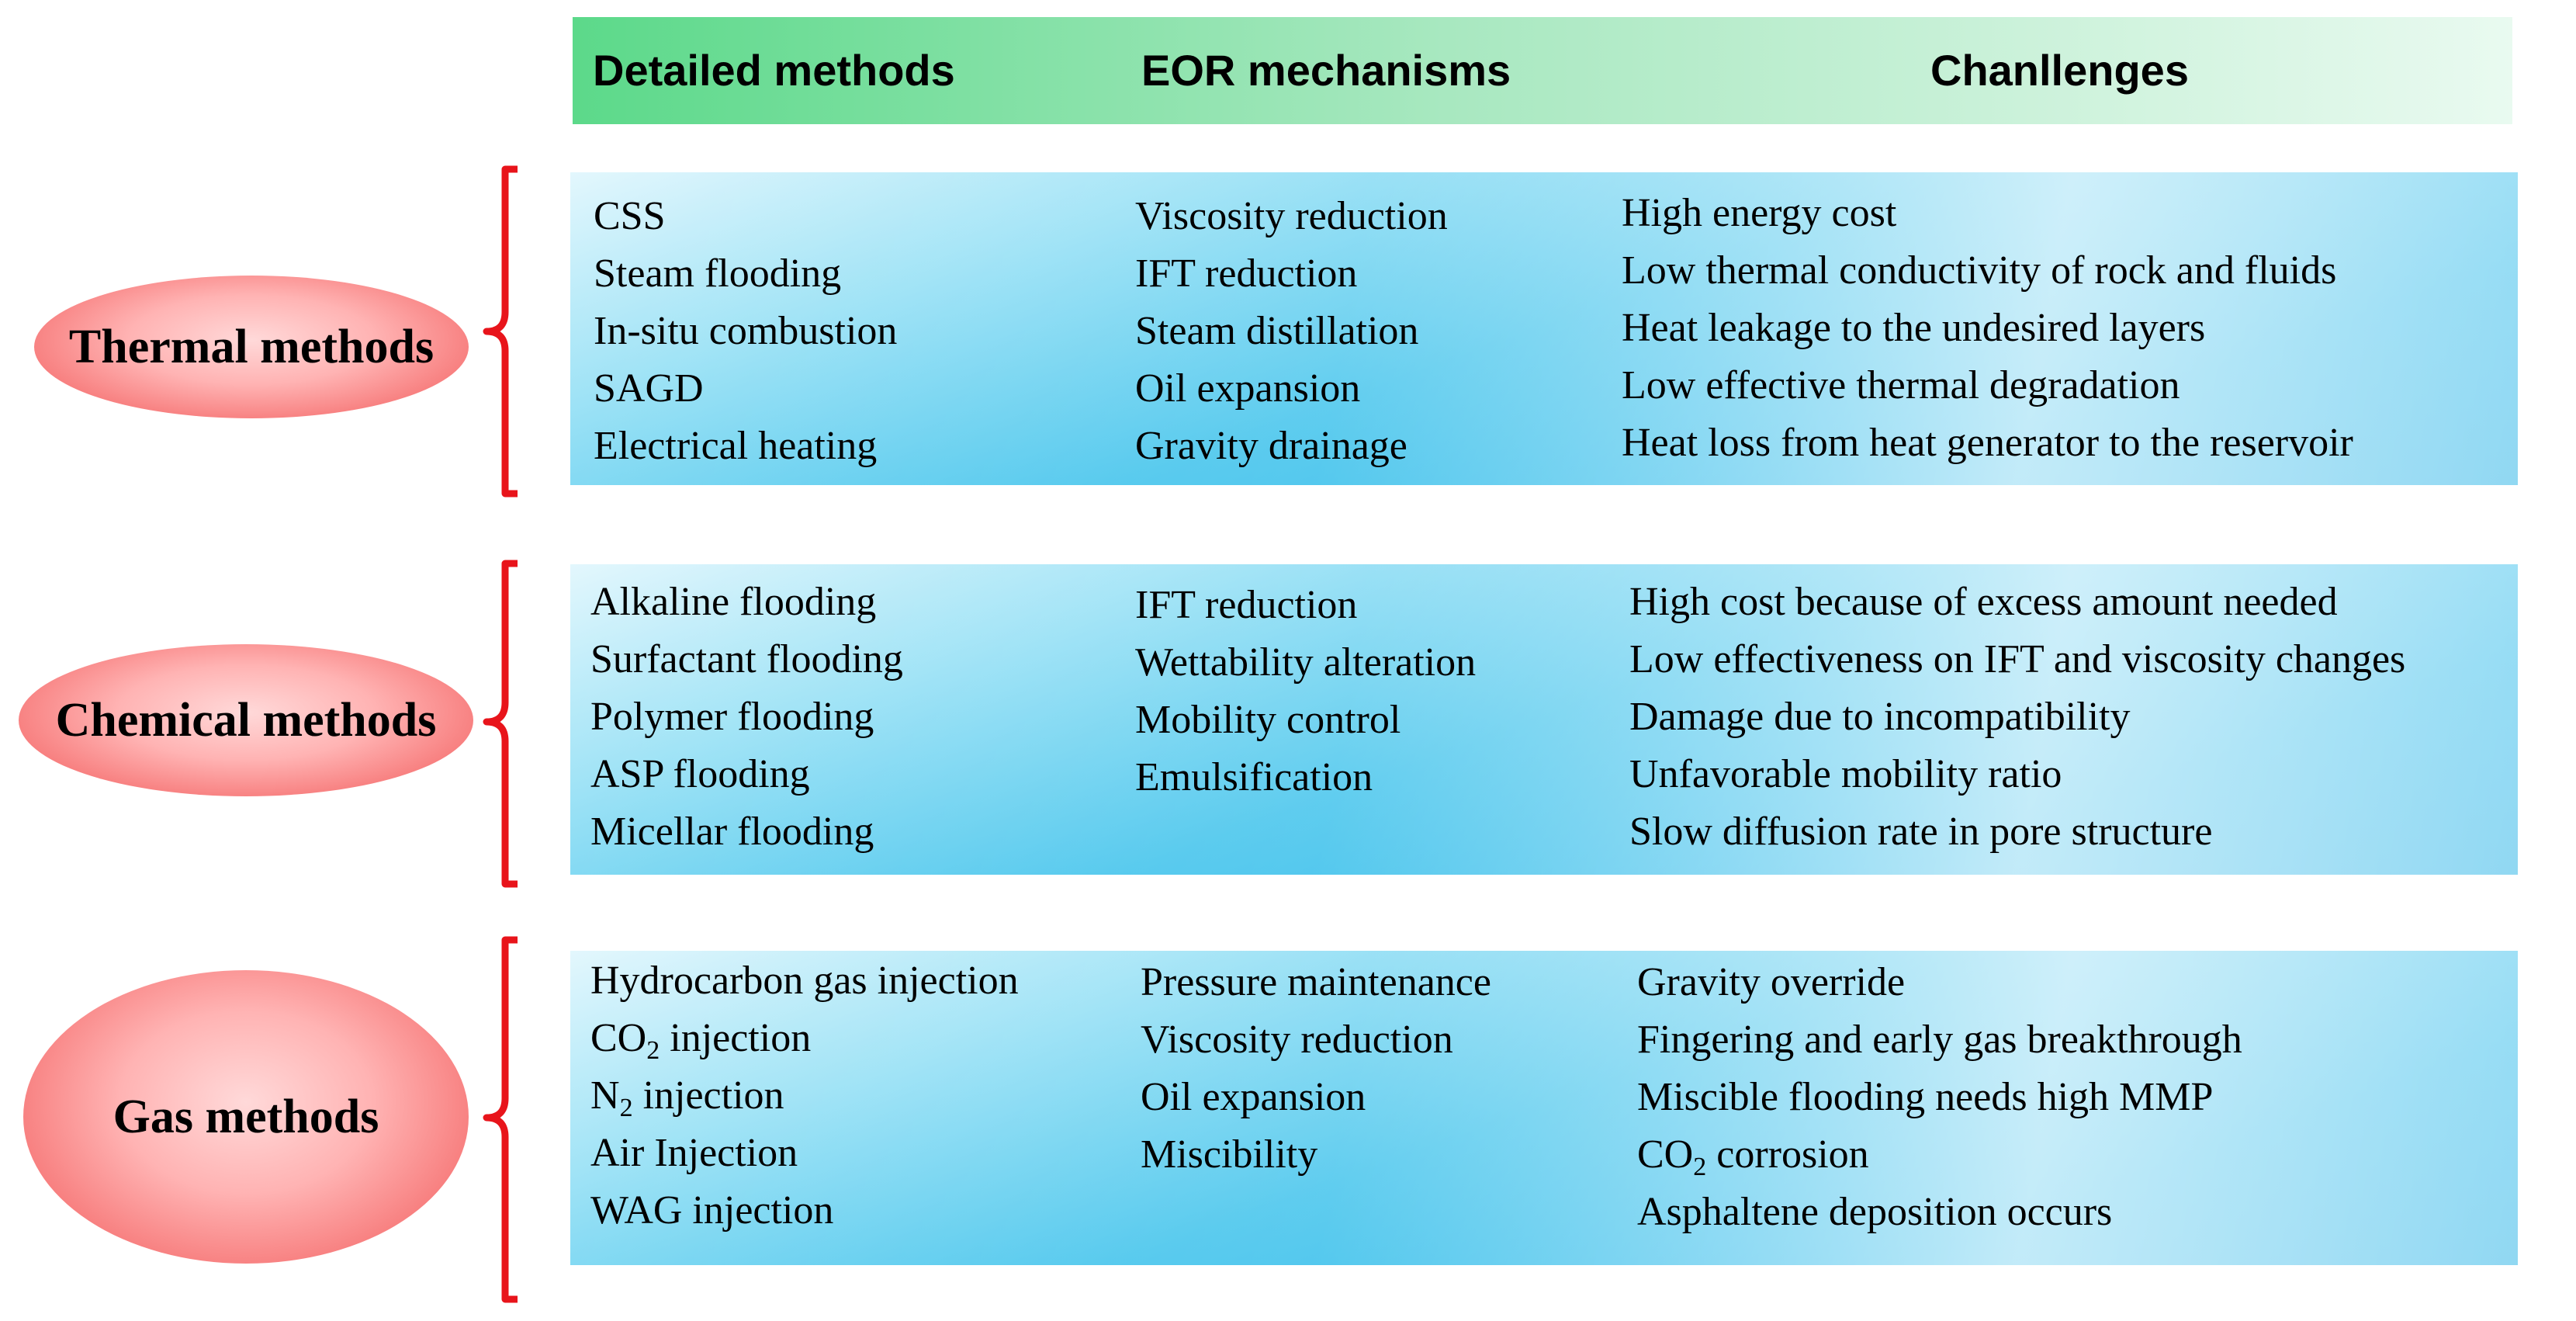 This screenshot has height=1321, width=2576. Describe the element at coordinates (1277, 331) in the screenshot. I see `mechanism-item: Steam distillation` at that location.